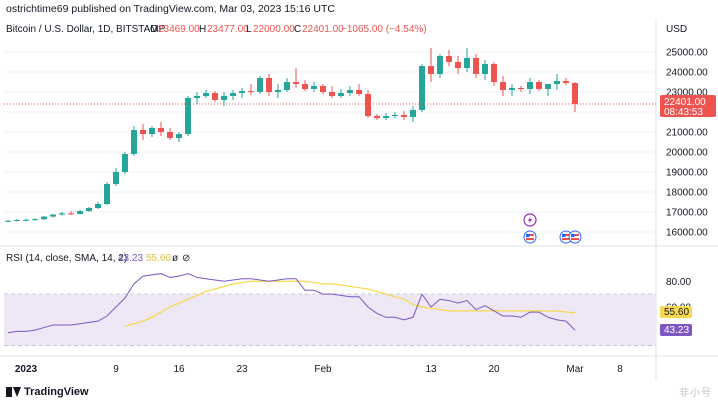  Describe the element at coordinates (297, 29) in the screenshot. I see `close-label: C` at that location.